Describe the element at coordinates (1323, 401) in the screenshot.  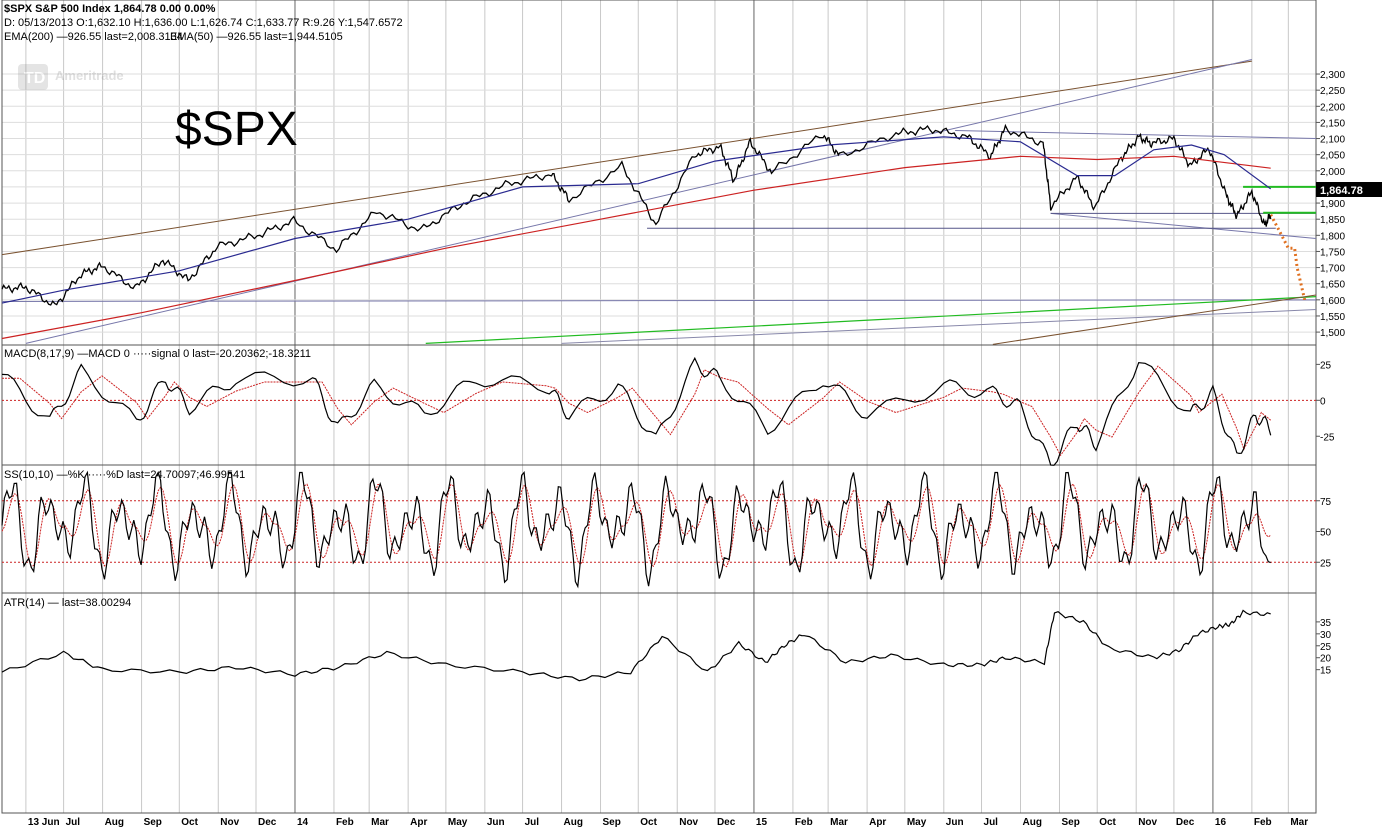
I see `y-tick-label: 0` at that location.